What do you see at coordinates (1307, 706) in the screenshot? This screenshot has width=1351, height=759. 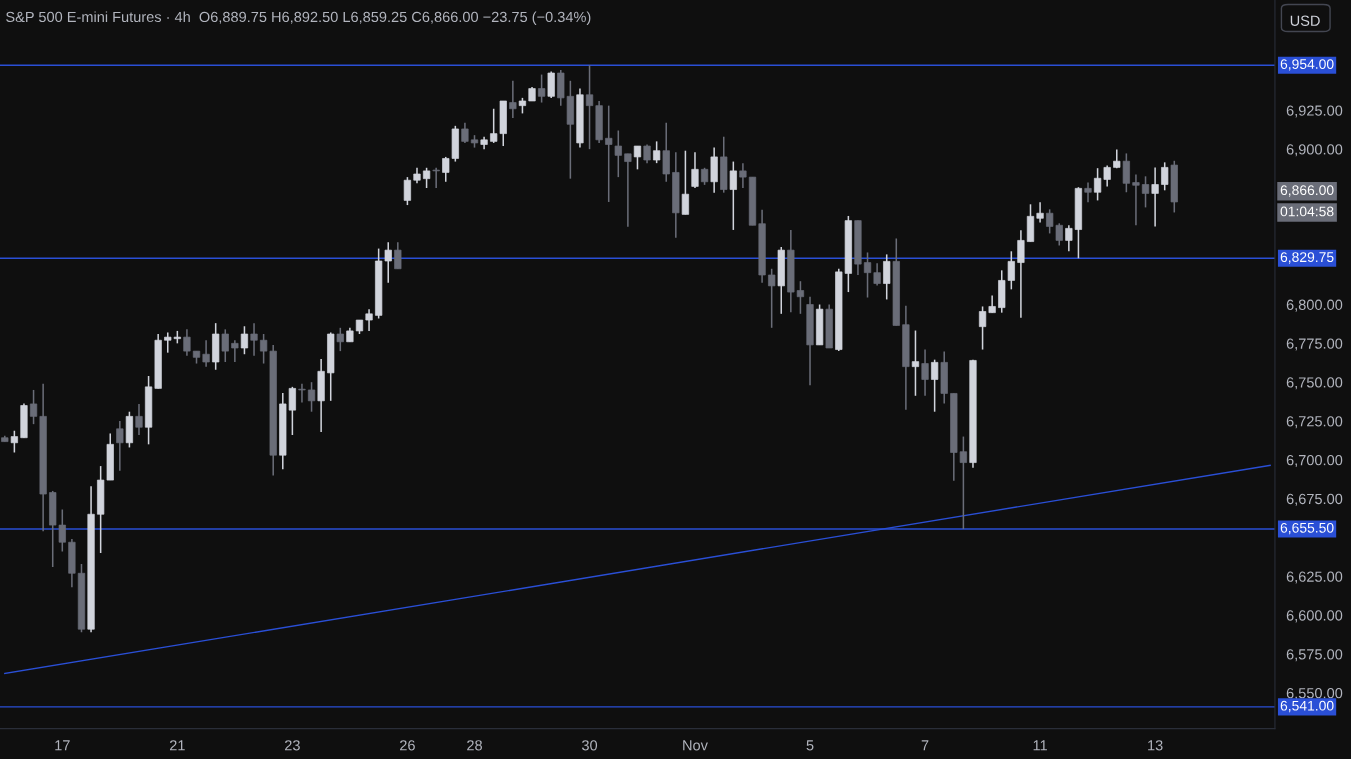 I see `ref-line-label: 6,541.00` at bounding box center [1307, 706].